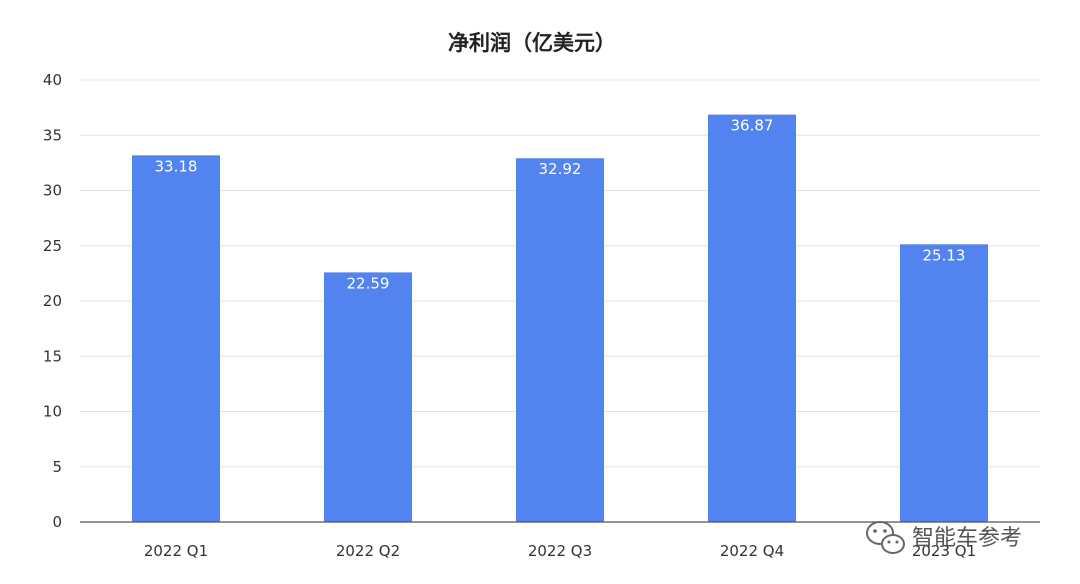 This screenshot has width=1080, height=584. I want to click on y-tick-label: 25, so click(52, 246).